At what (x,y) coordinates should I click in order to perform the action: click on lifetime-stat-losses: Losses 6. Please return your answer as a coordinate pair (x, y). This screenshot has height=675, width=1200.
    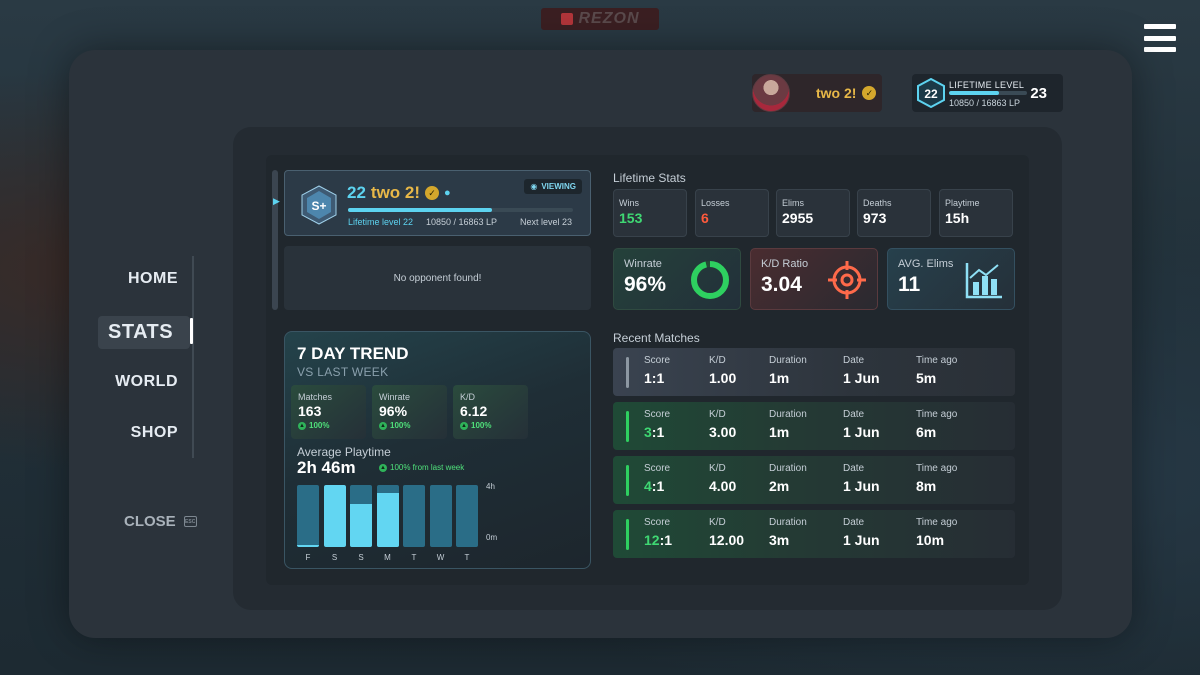
    Looking at the image, I should click on (732, 213).